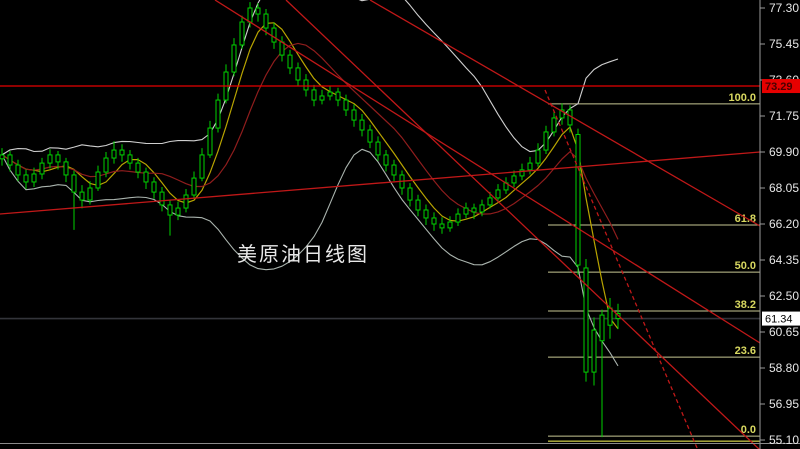 The image size is (800, 449). What do you see at coordinates (784, 404) in the screenshot?
I see `axis-price-label: 56.95` at bounding box center [784, 404].